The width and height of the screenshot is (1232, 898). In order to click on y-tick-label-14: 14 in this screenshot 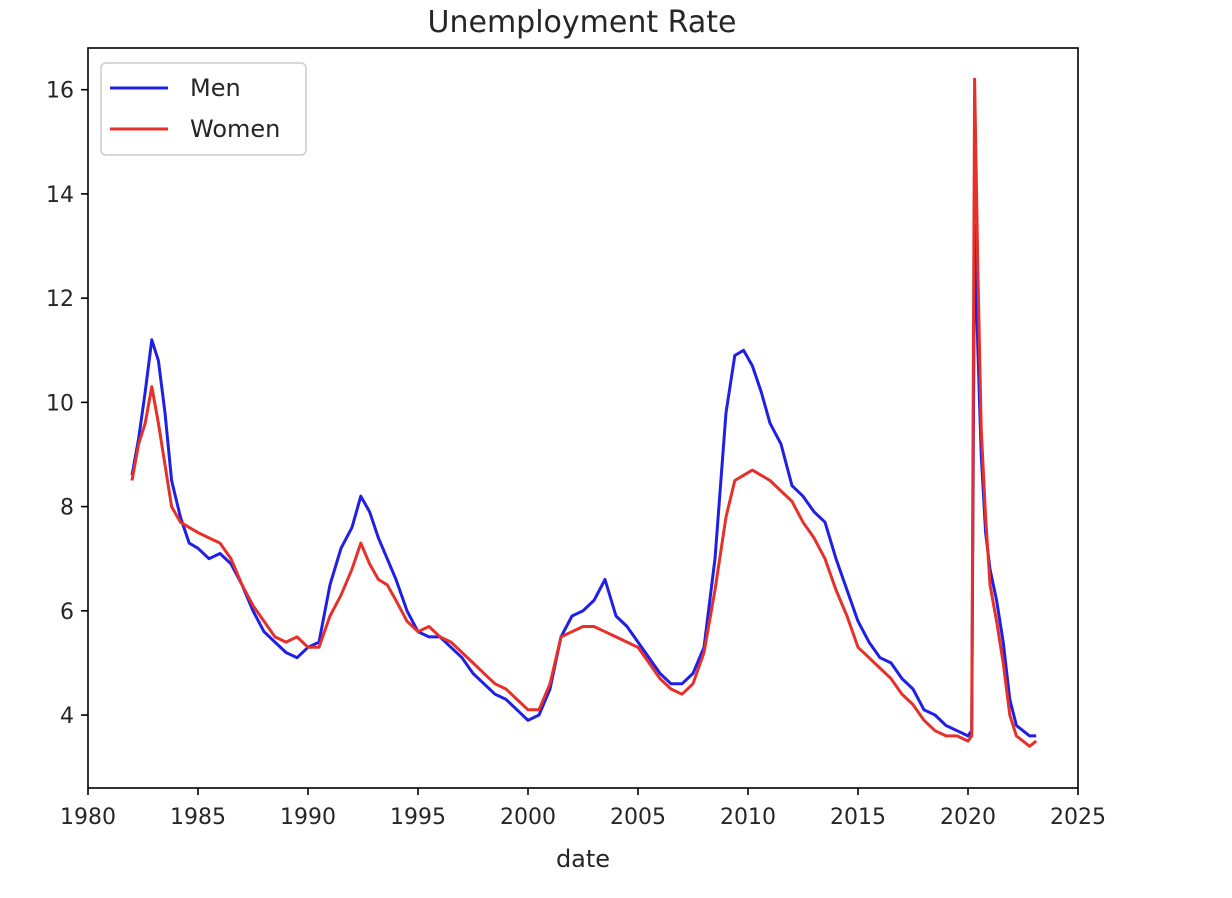, I will do `click(60, 195)`.